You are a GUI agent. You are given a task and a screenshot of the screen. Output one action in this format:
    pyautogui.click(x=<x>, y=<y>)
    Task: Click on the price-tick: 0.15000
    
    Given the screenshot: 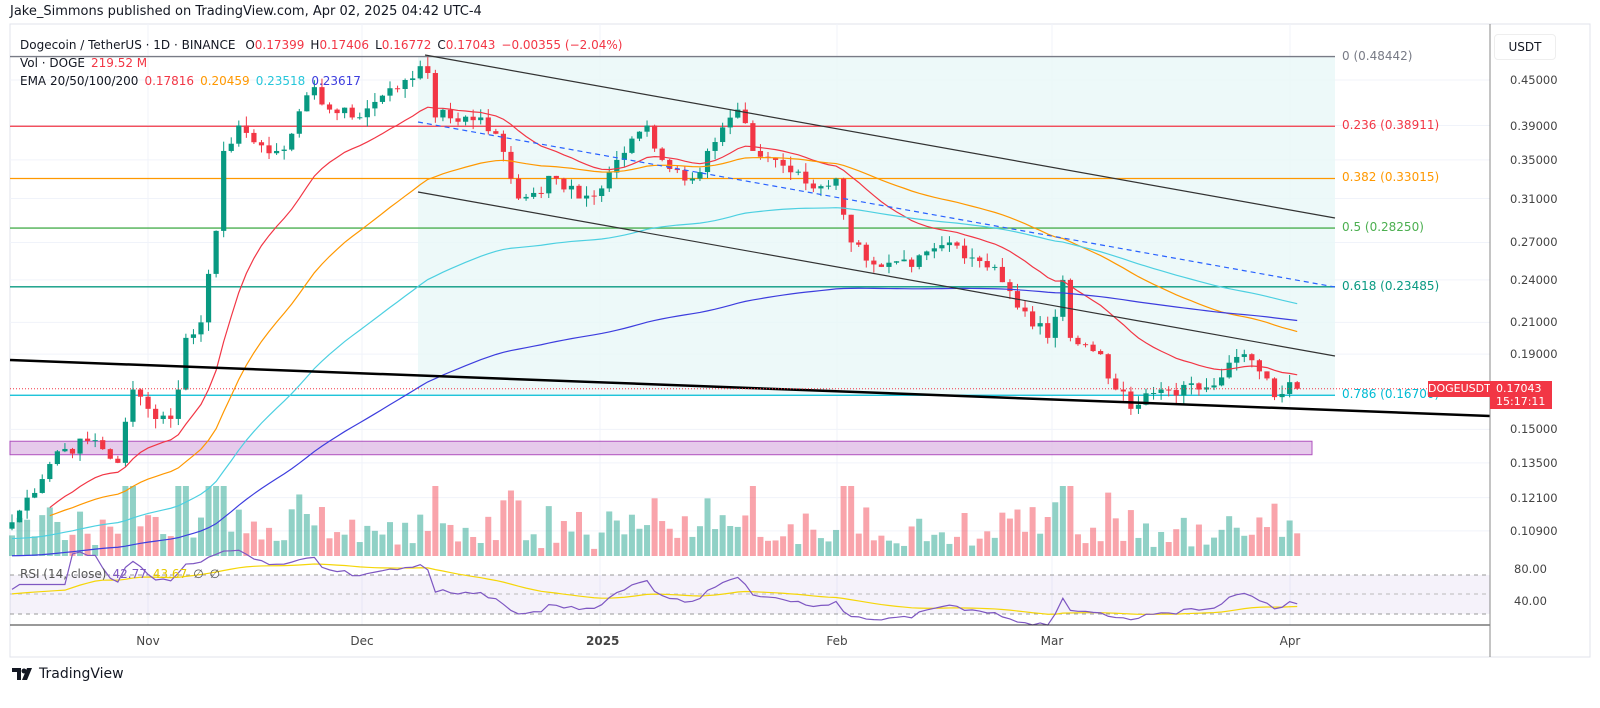 What is the action you would take?
    pyautogui.click(x=1534, y=429)
    